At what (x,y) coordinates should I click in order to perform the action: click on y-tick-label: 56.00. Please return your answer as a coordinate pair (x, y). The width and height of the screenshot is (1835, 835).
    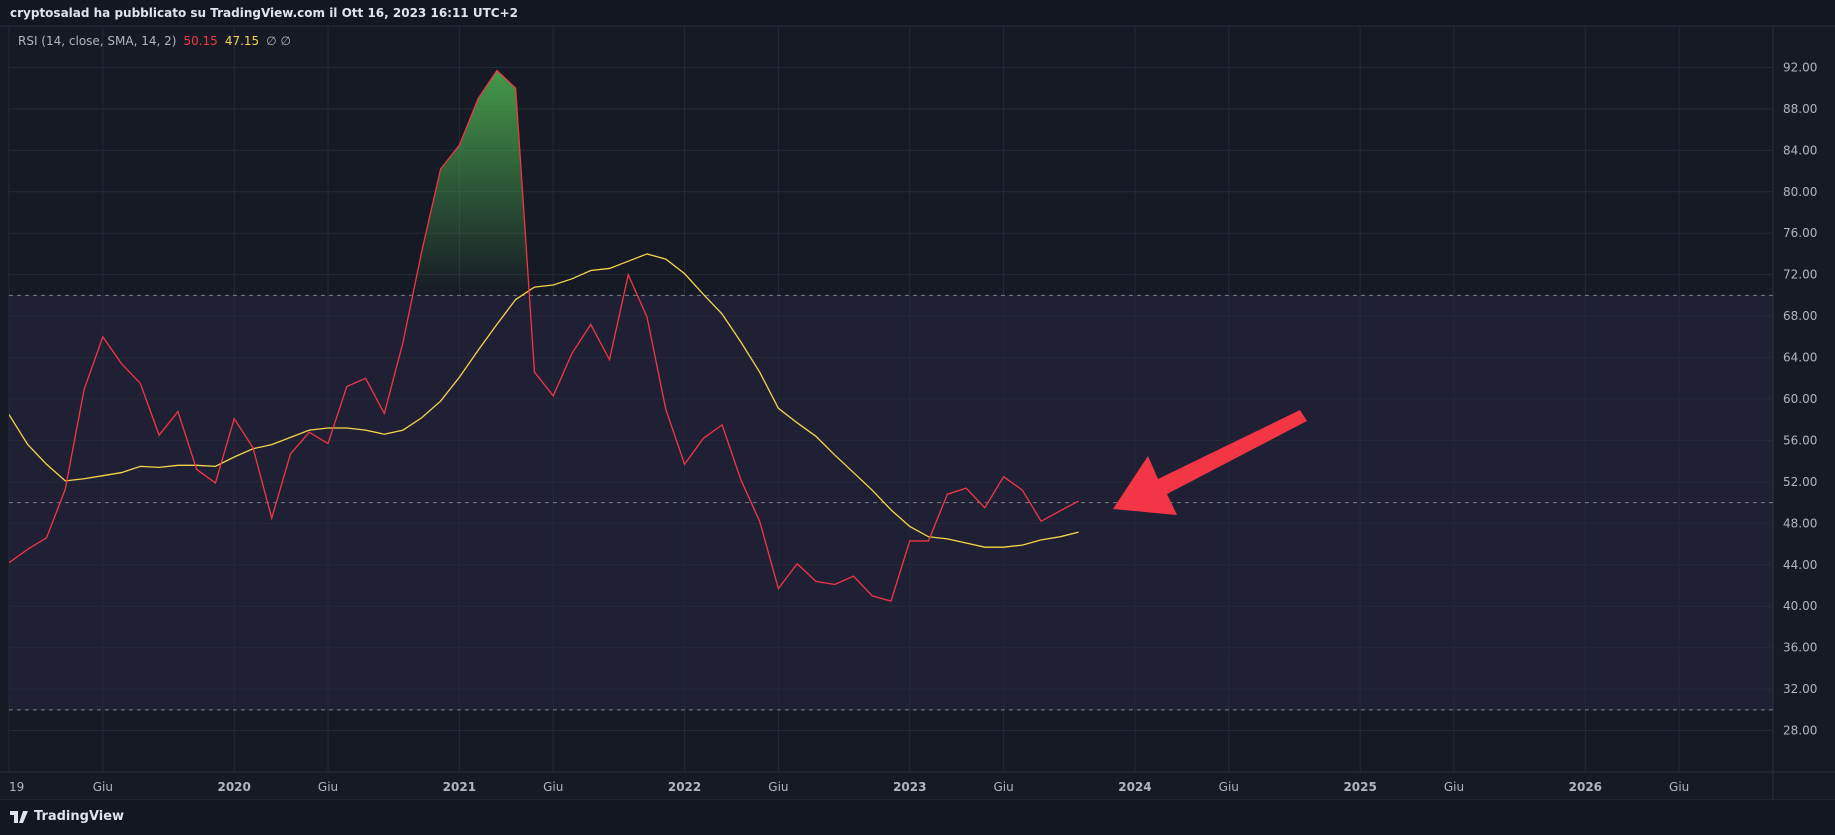
    Looking at the image, I should click on (1800, 440).